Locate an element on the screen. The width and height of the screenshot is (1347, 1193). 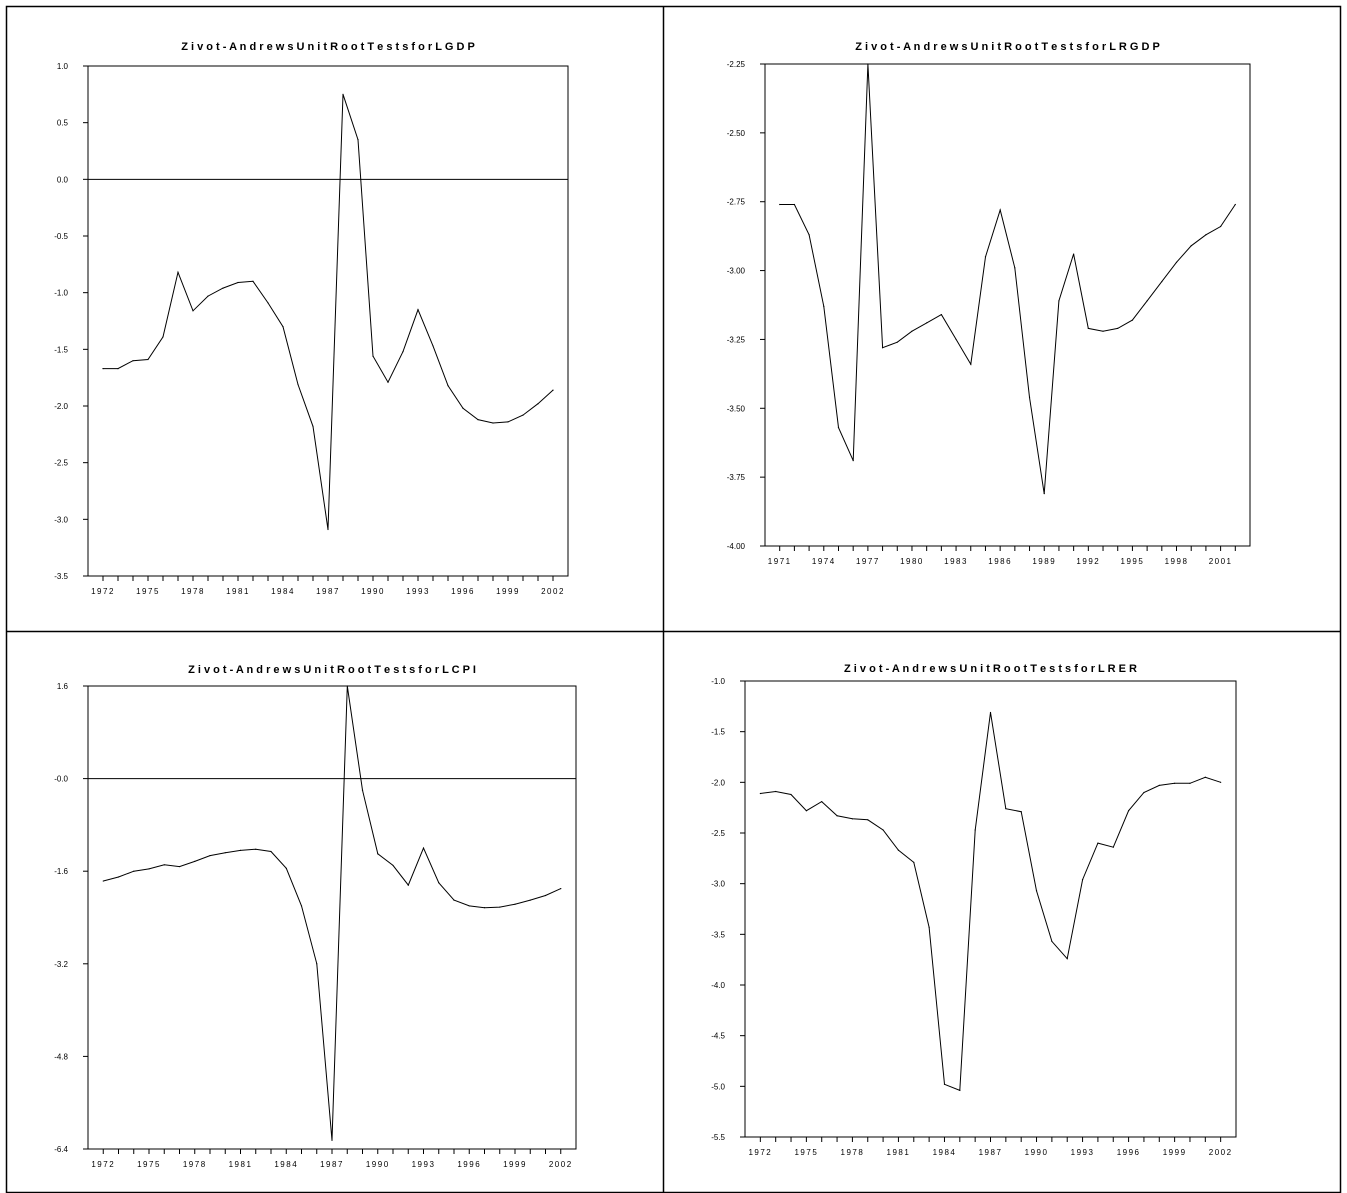
y-tick-label: -4.0 is located at coordinates (718, 985).